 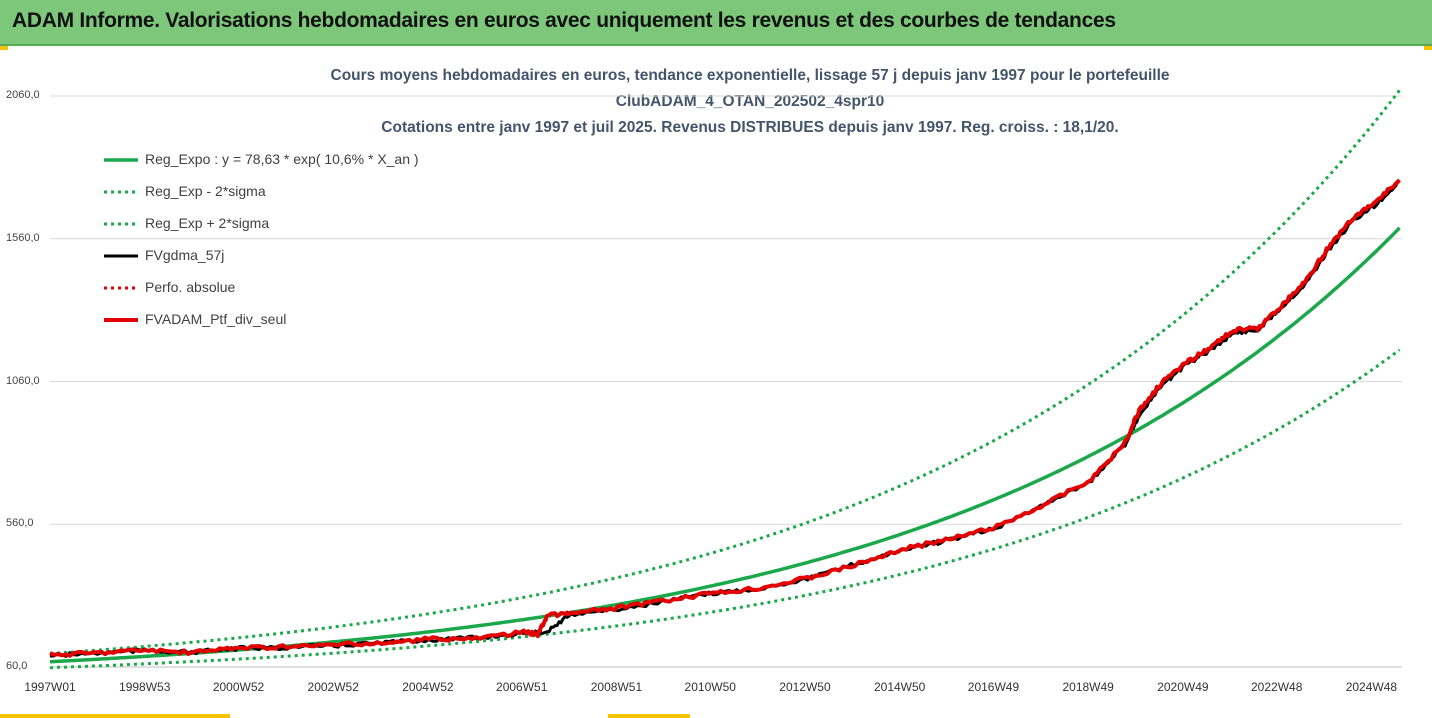 I want to click on x-tick-label: 2022W48, so click(x=1277, y=687).